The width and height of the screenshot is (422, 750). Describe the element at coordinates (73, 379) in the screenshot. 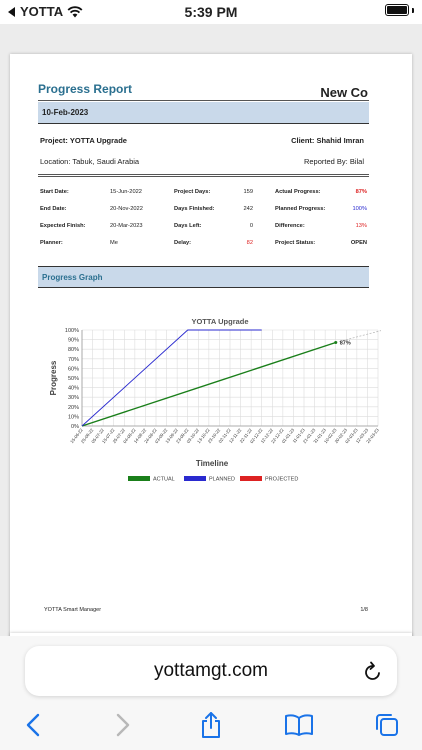

I see `y-tick-label: 50%` at that location.